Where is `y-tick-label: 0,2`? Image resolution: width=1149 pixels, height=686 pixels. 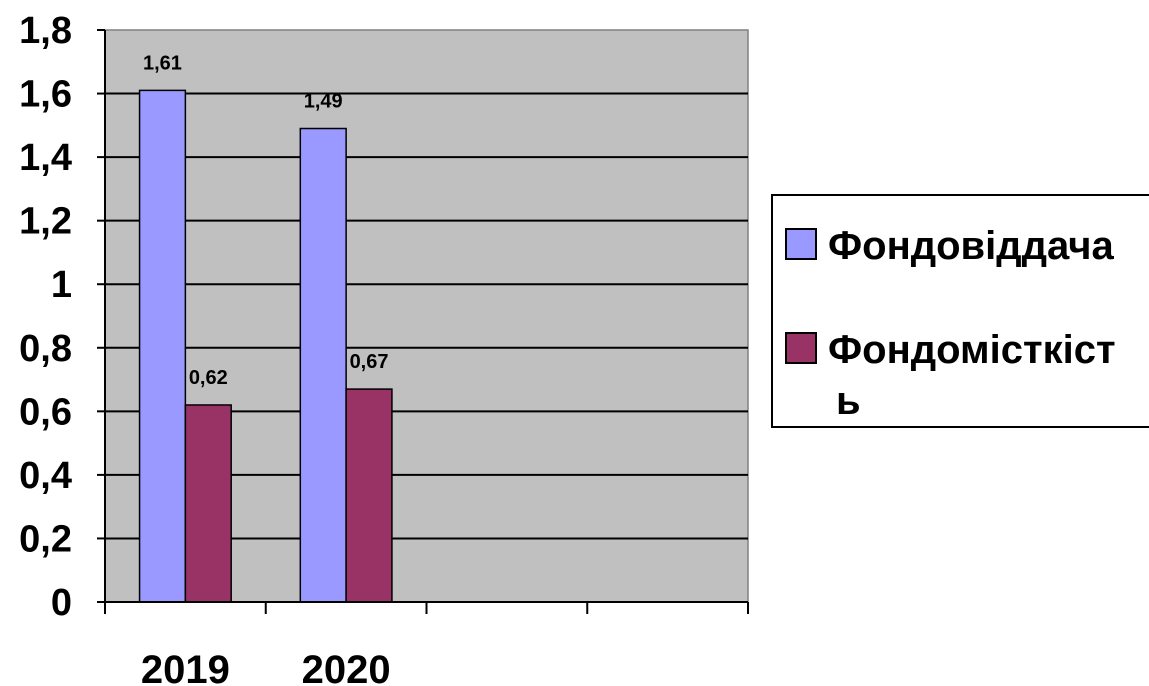 y-tick-label: 0,2 is located at coordinates (45, 539).